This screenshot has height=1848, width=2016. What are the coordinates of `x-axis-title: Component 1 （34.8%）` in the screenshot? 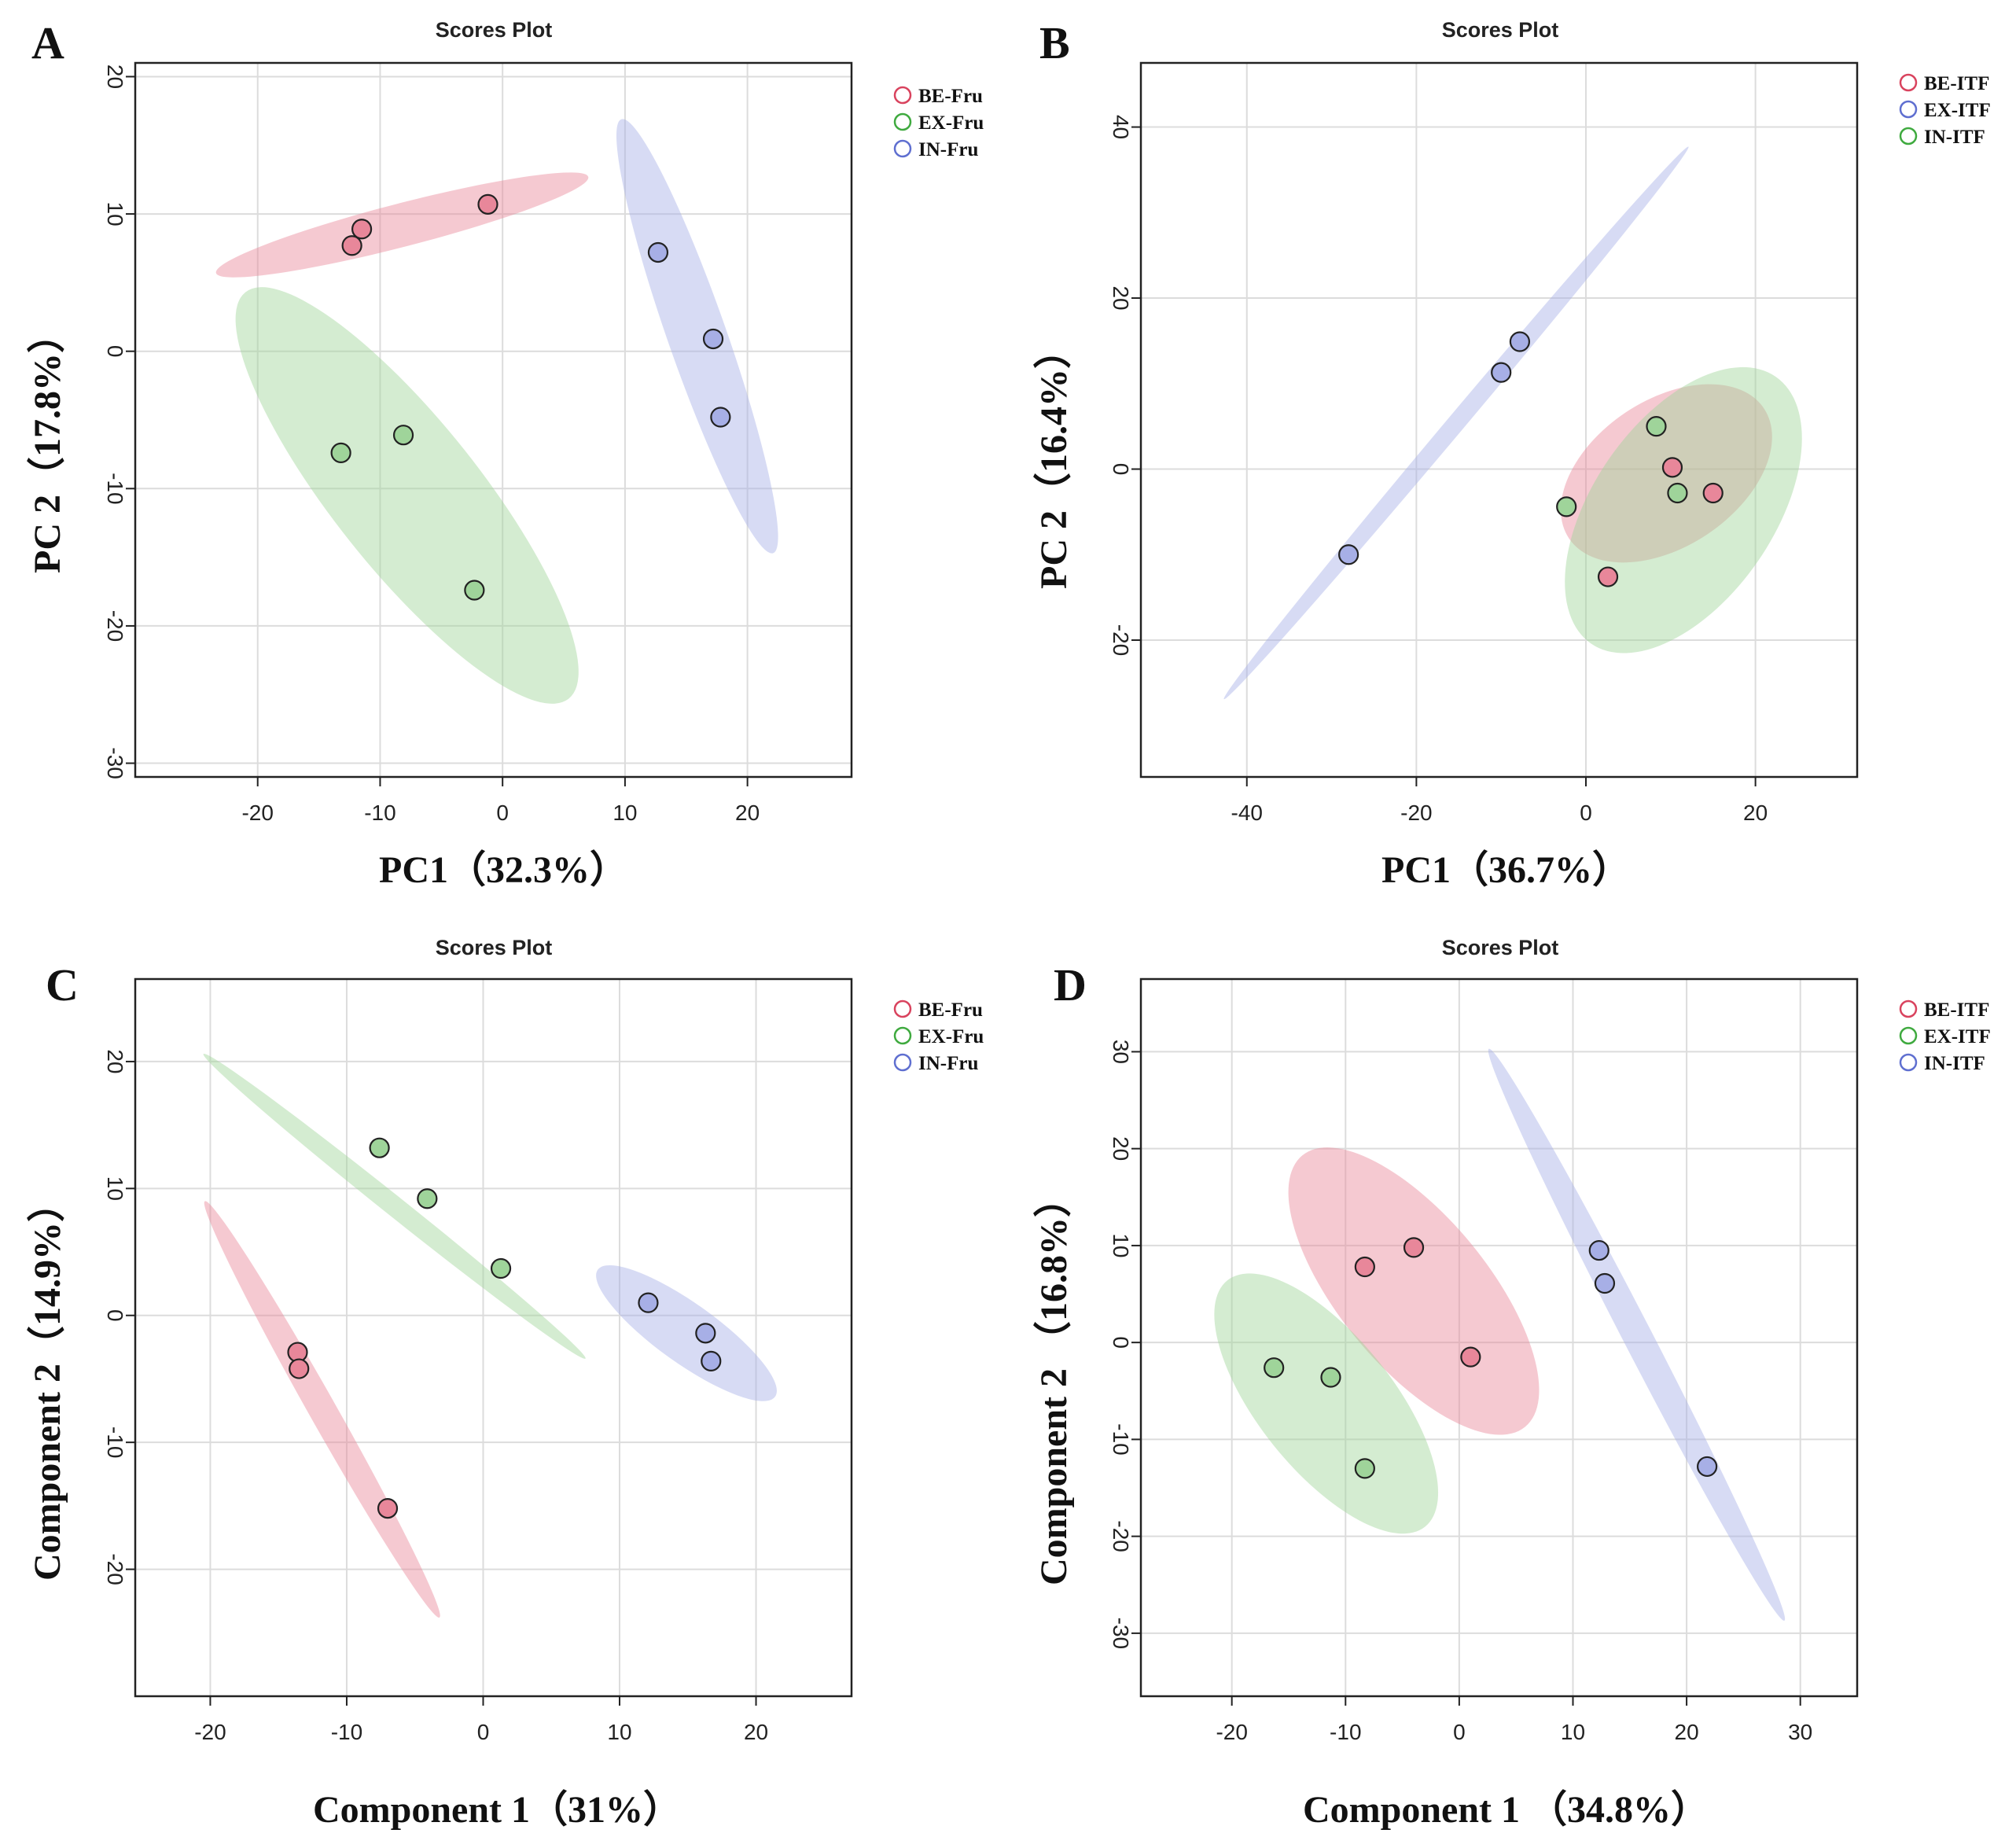 It's located at (1506, 1810).